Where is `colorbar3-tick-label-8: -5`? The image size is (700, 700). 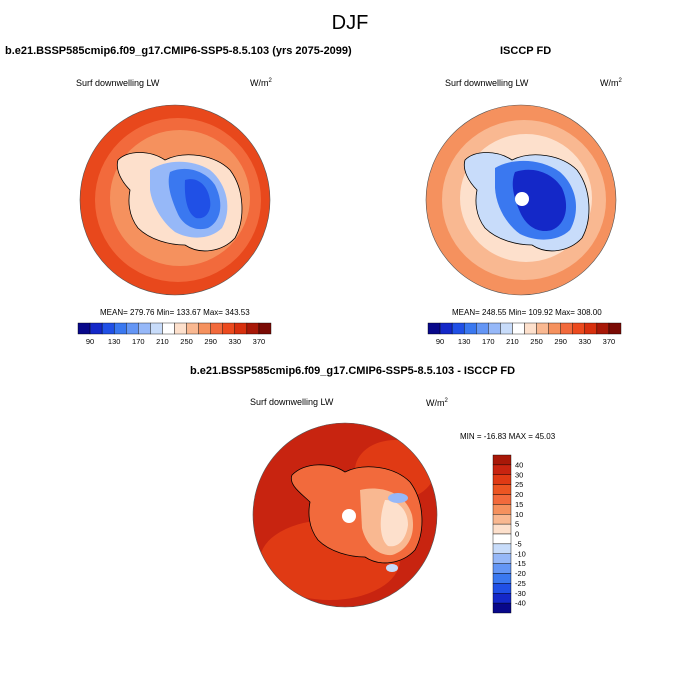 colorbar3-tick-label-8: -5 is located at coordinates (518, 543).